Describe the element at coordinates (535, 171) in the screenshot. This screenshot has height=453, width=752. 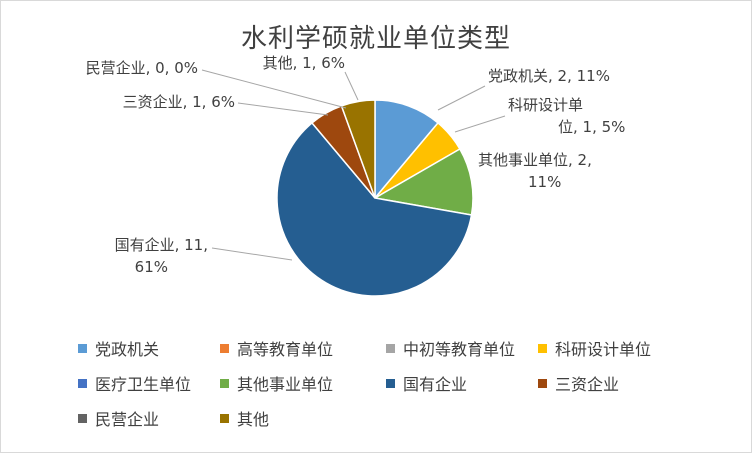
I see `data-label-3: 其他事业单位, 2, 11%` at that location.